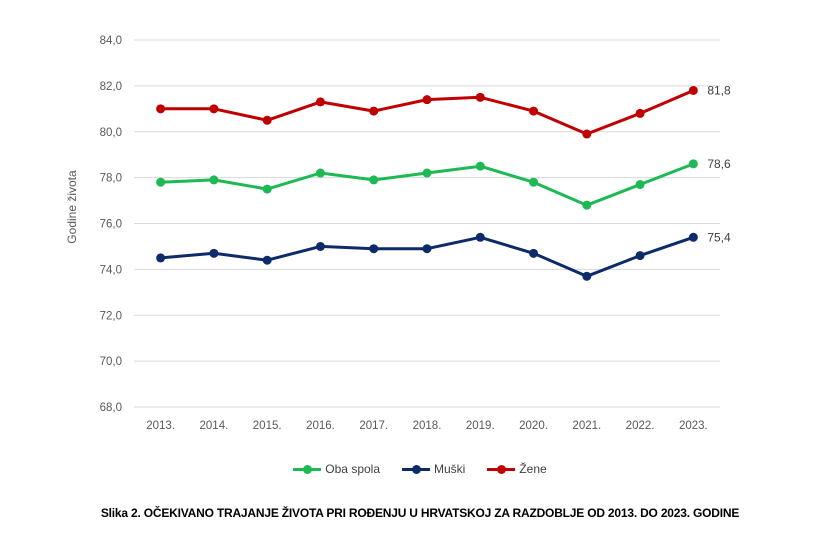 The image size is (840, 537). Describe the element at coordinates (111, 41) in the screenshot. I see `y-tick-label: 84,0` at that location.